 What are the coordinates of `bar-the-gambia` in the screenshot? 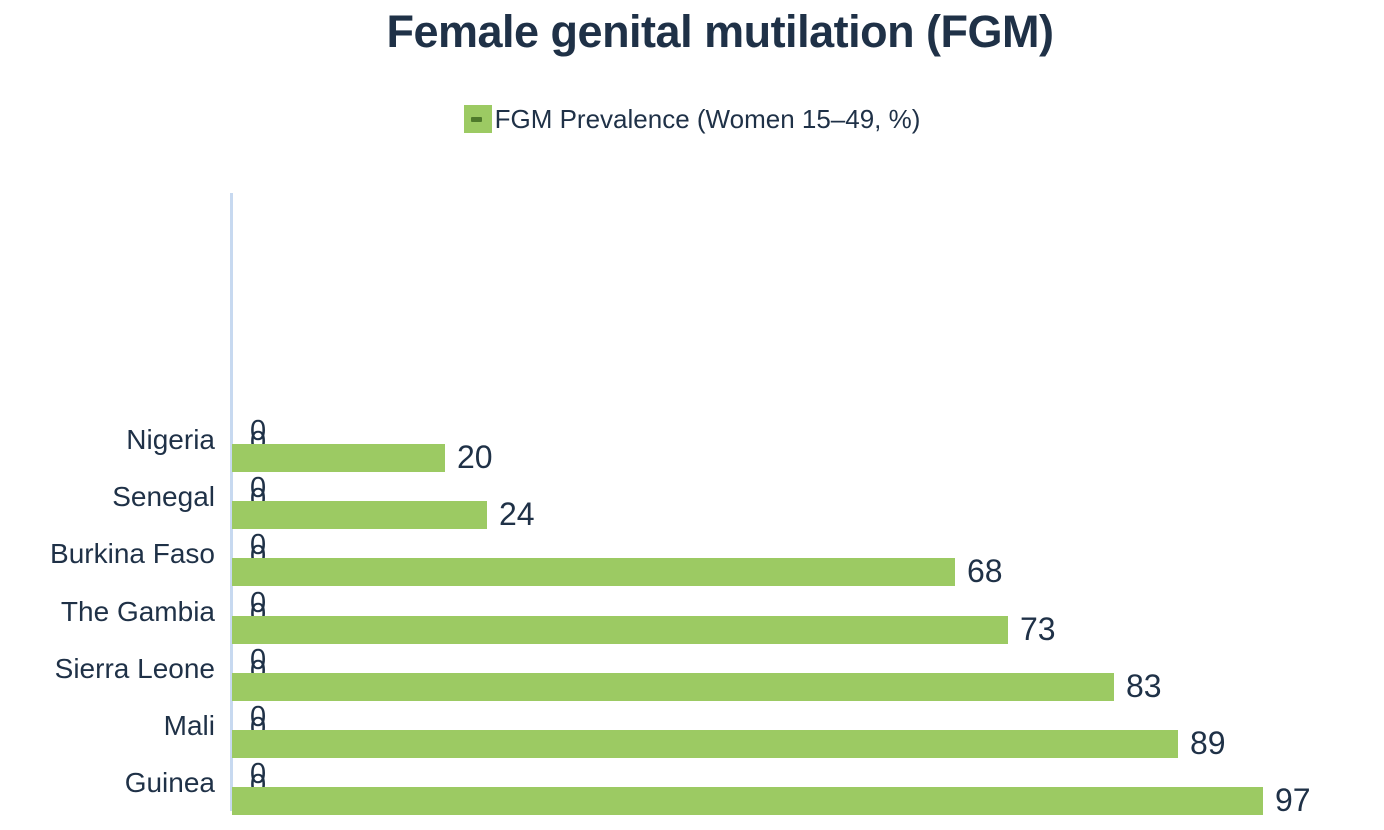 It's located at (620, 630).